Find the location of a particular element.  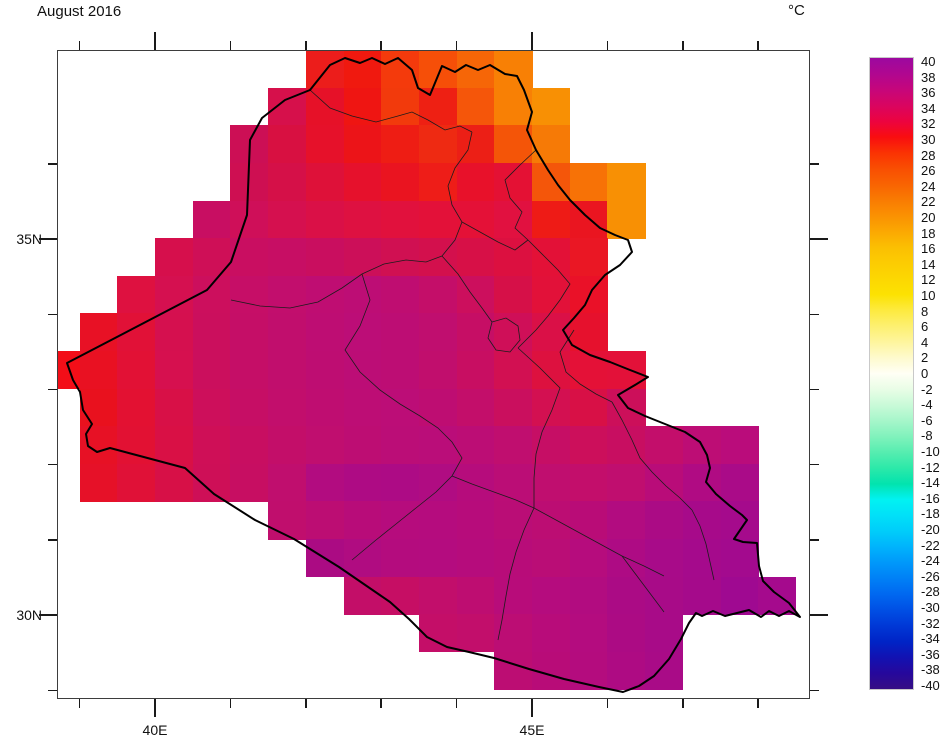

colorbar-tick-label: -36 is located at coordinates (930, 654).